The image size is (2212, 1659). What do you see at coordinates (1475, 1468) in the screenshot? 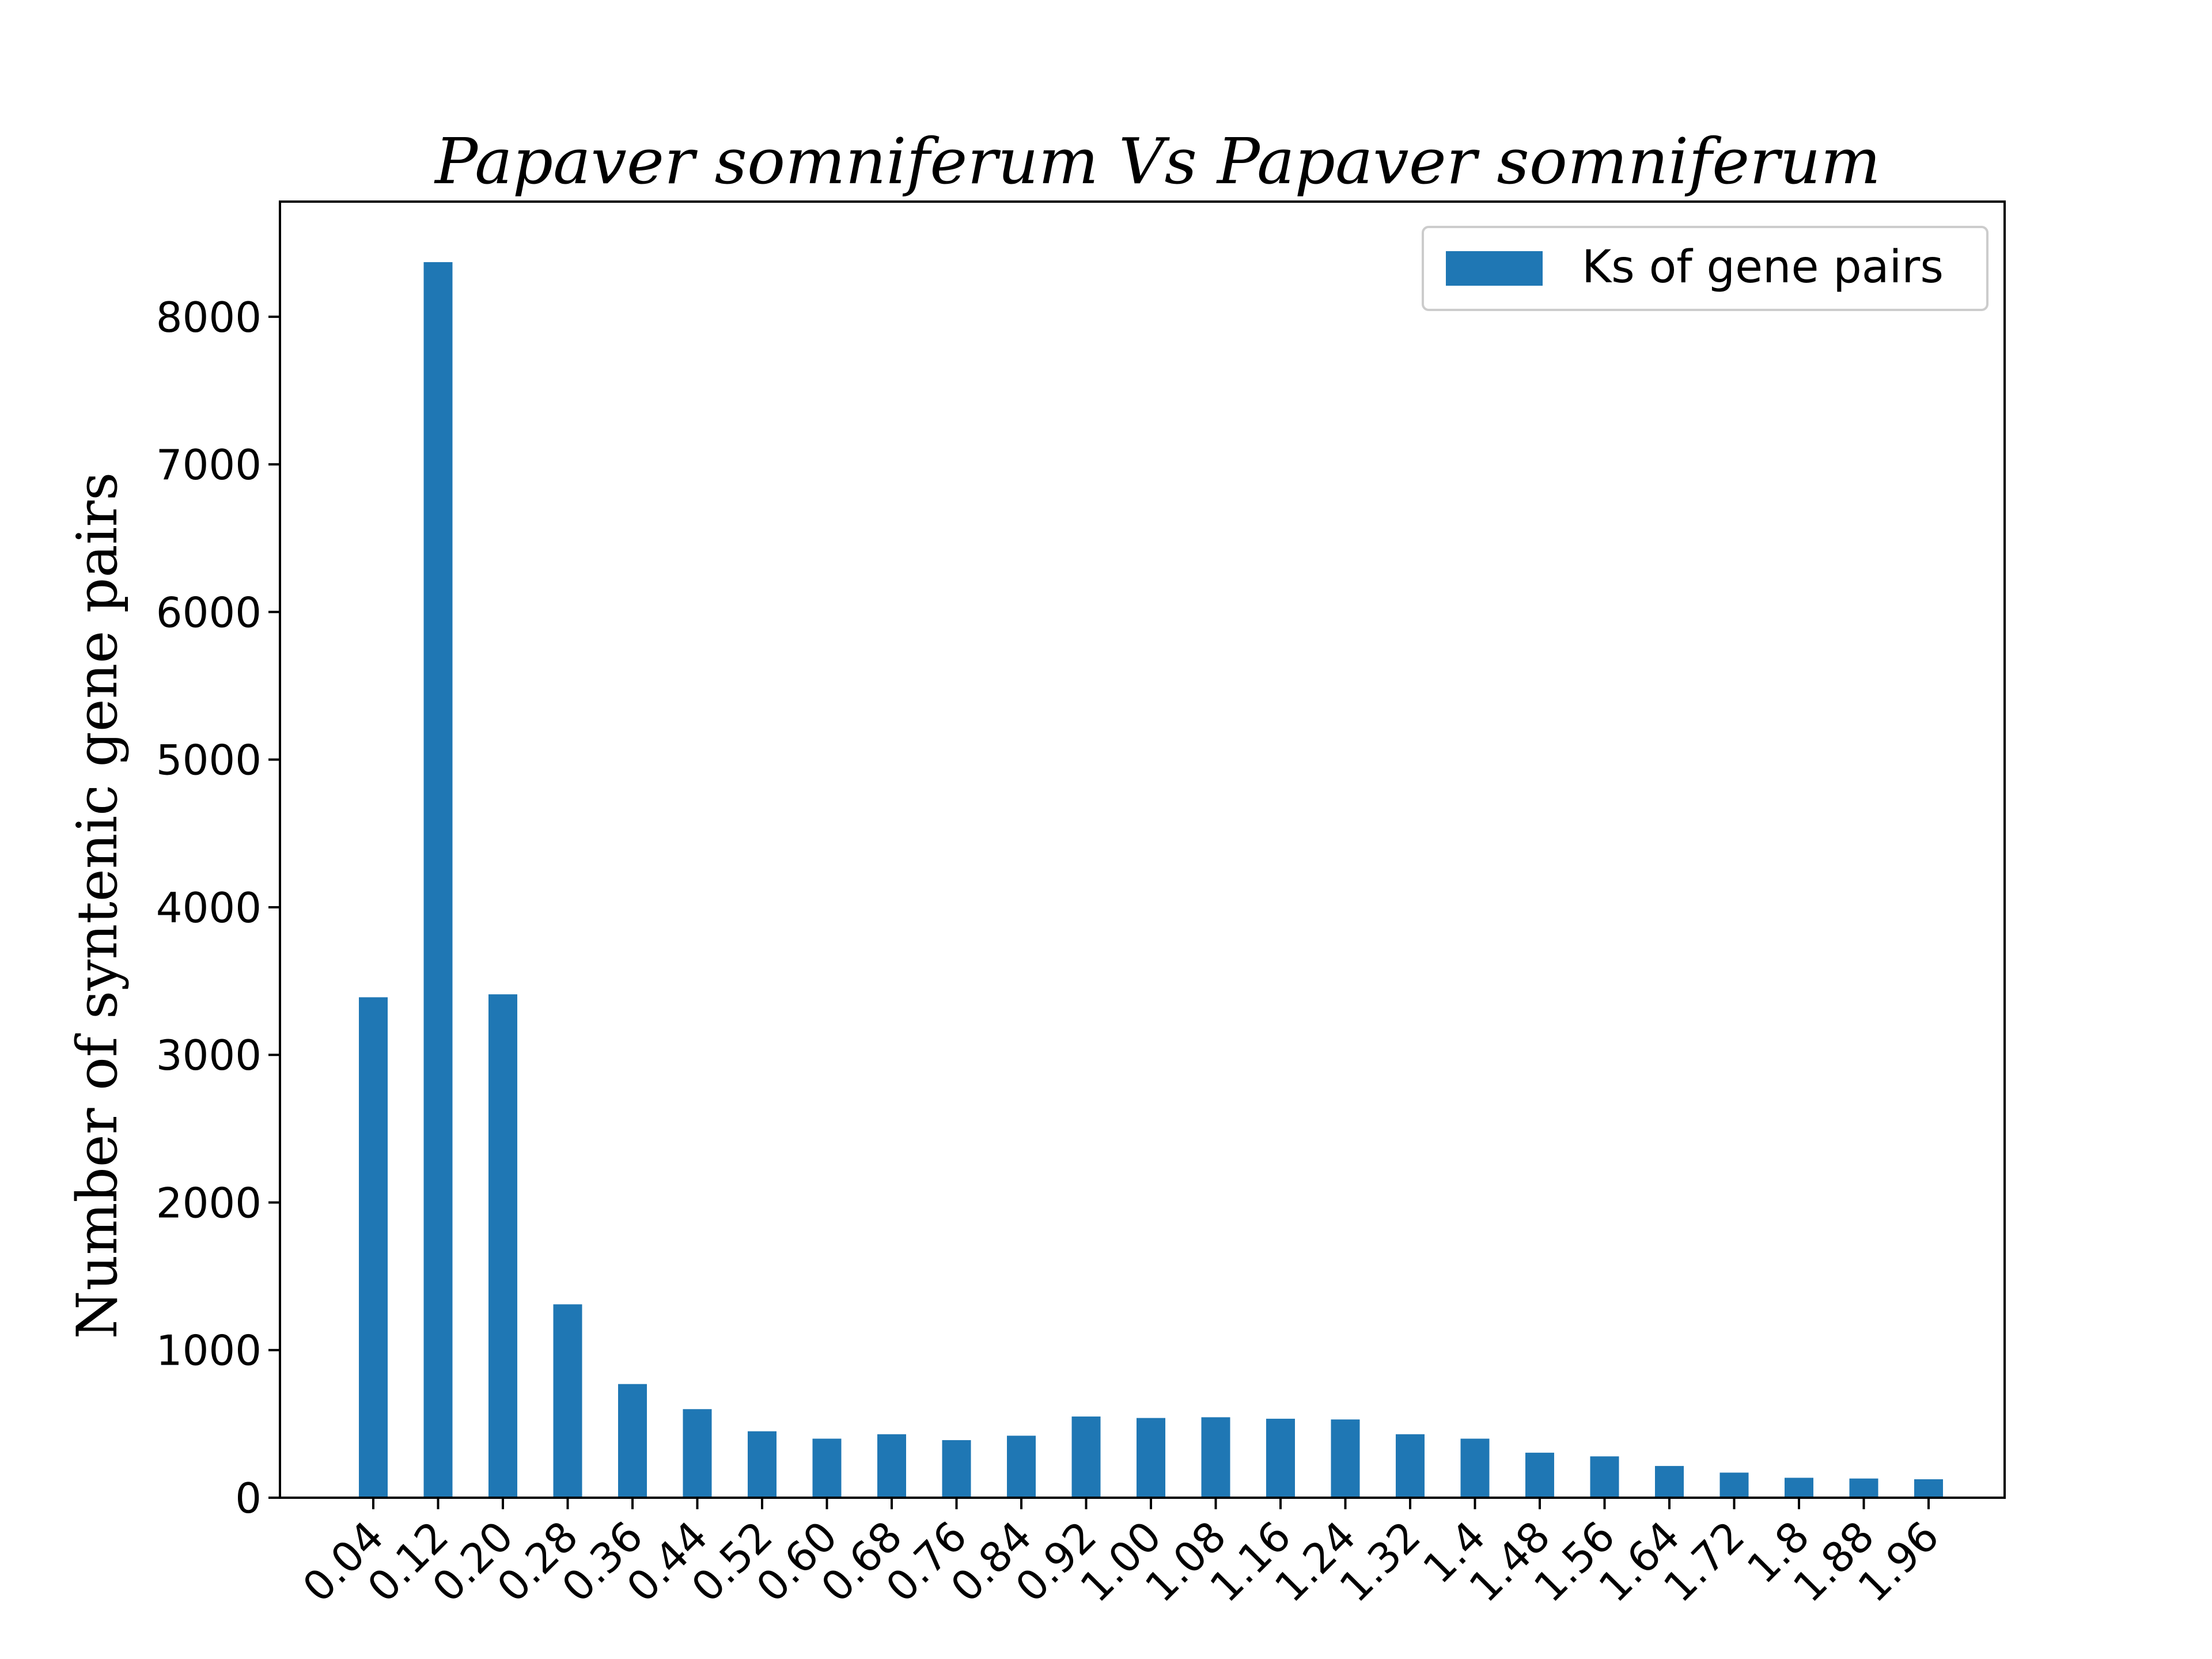
I see `bar-1.4` at bounding box center [1475, 1468].